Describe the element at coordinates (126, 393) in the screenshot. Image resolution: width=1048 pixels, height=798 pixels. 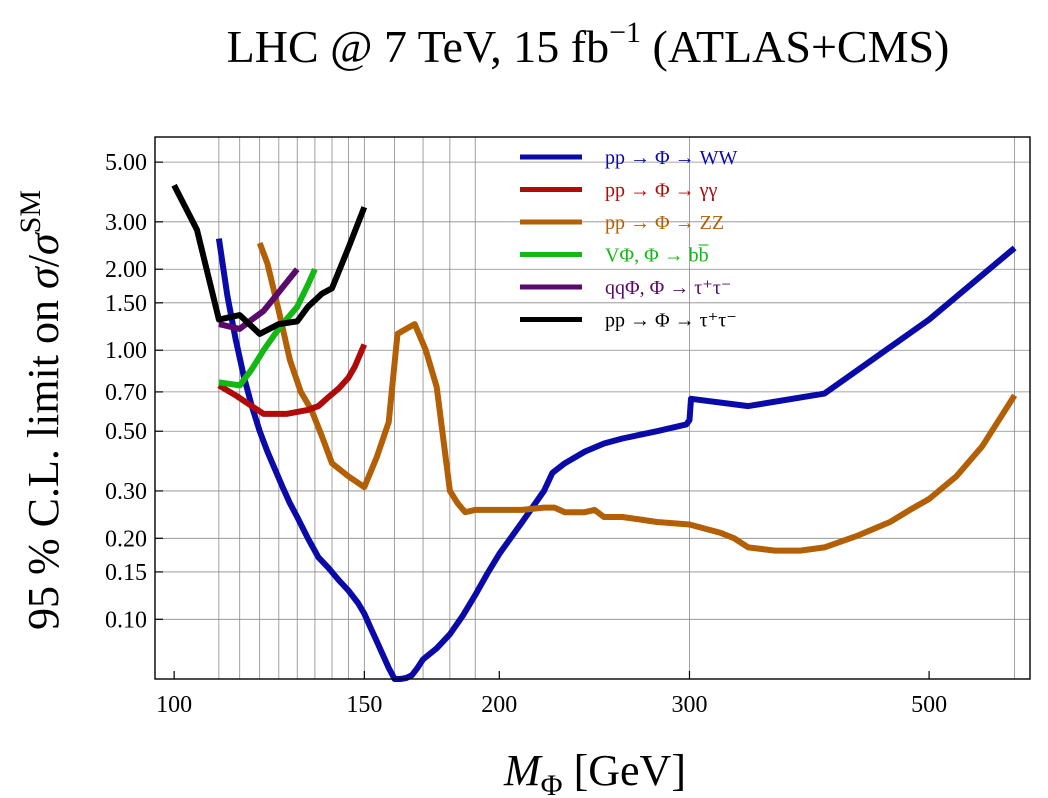
I see `y-tick-label: 0.70` at that location.